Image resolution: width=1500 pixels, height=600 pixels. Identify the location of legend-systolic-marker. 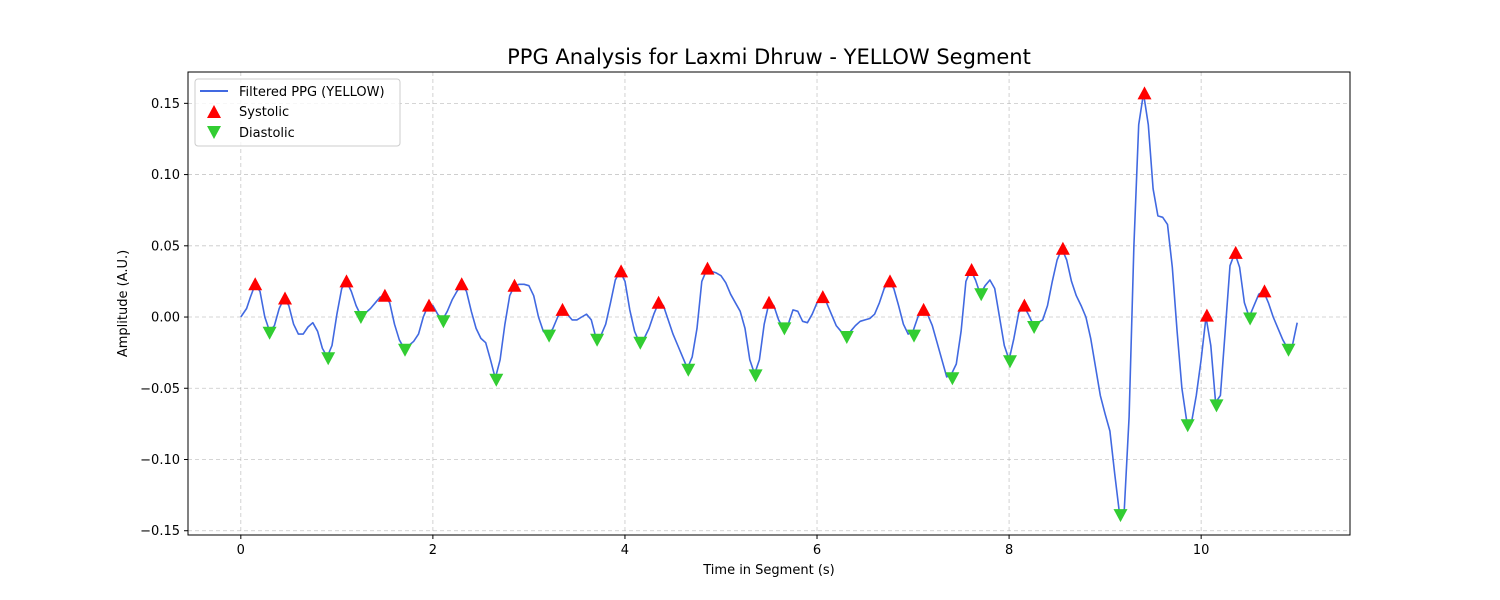
(214, 111).